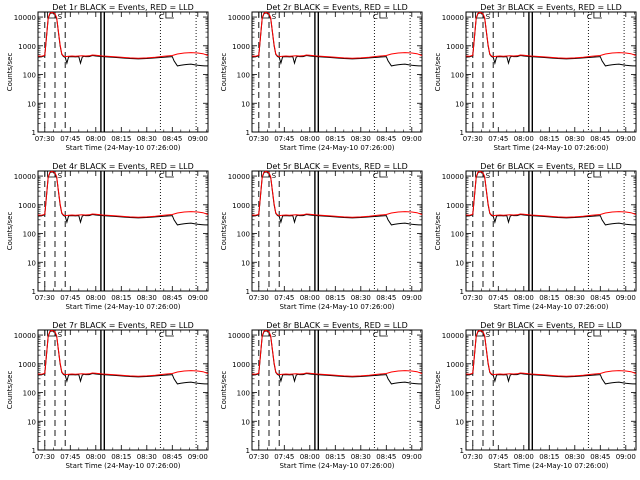  I want to click on panel-title: Det 9r BLACK = Events, RED = LLD, so click(551, 325).